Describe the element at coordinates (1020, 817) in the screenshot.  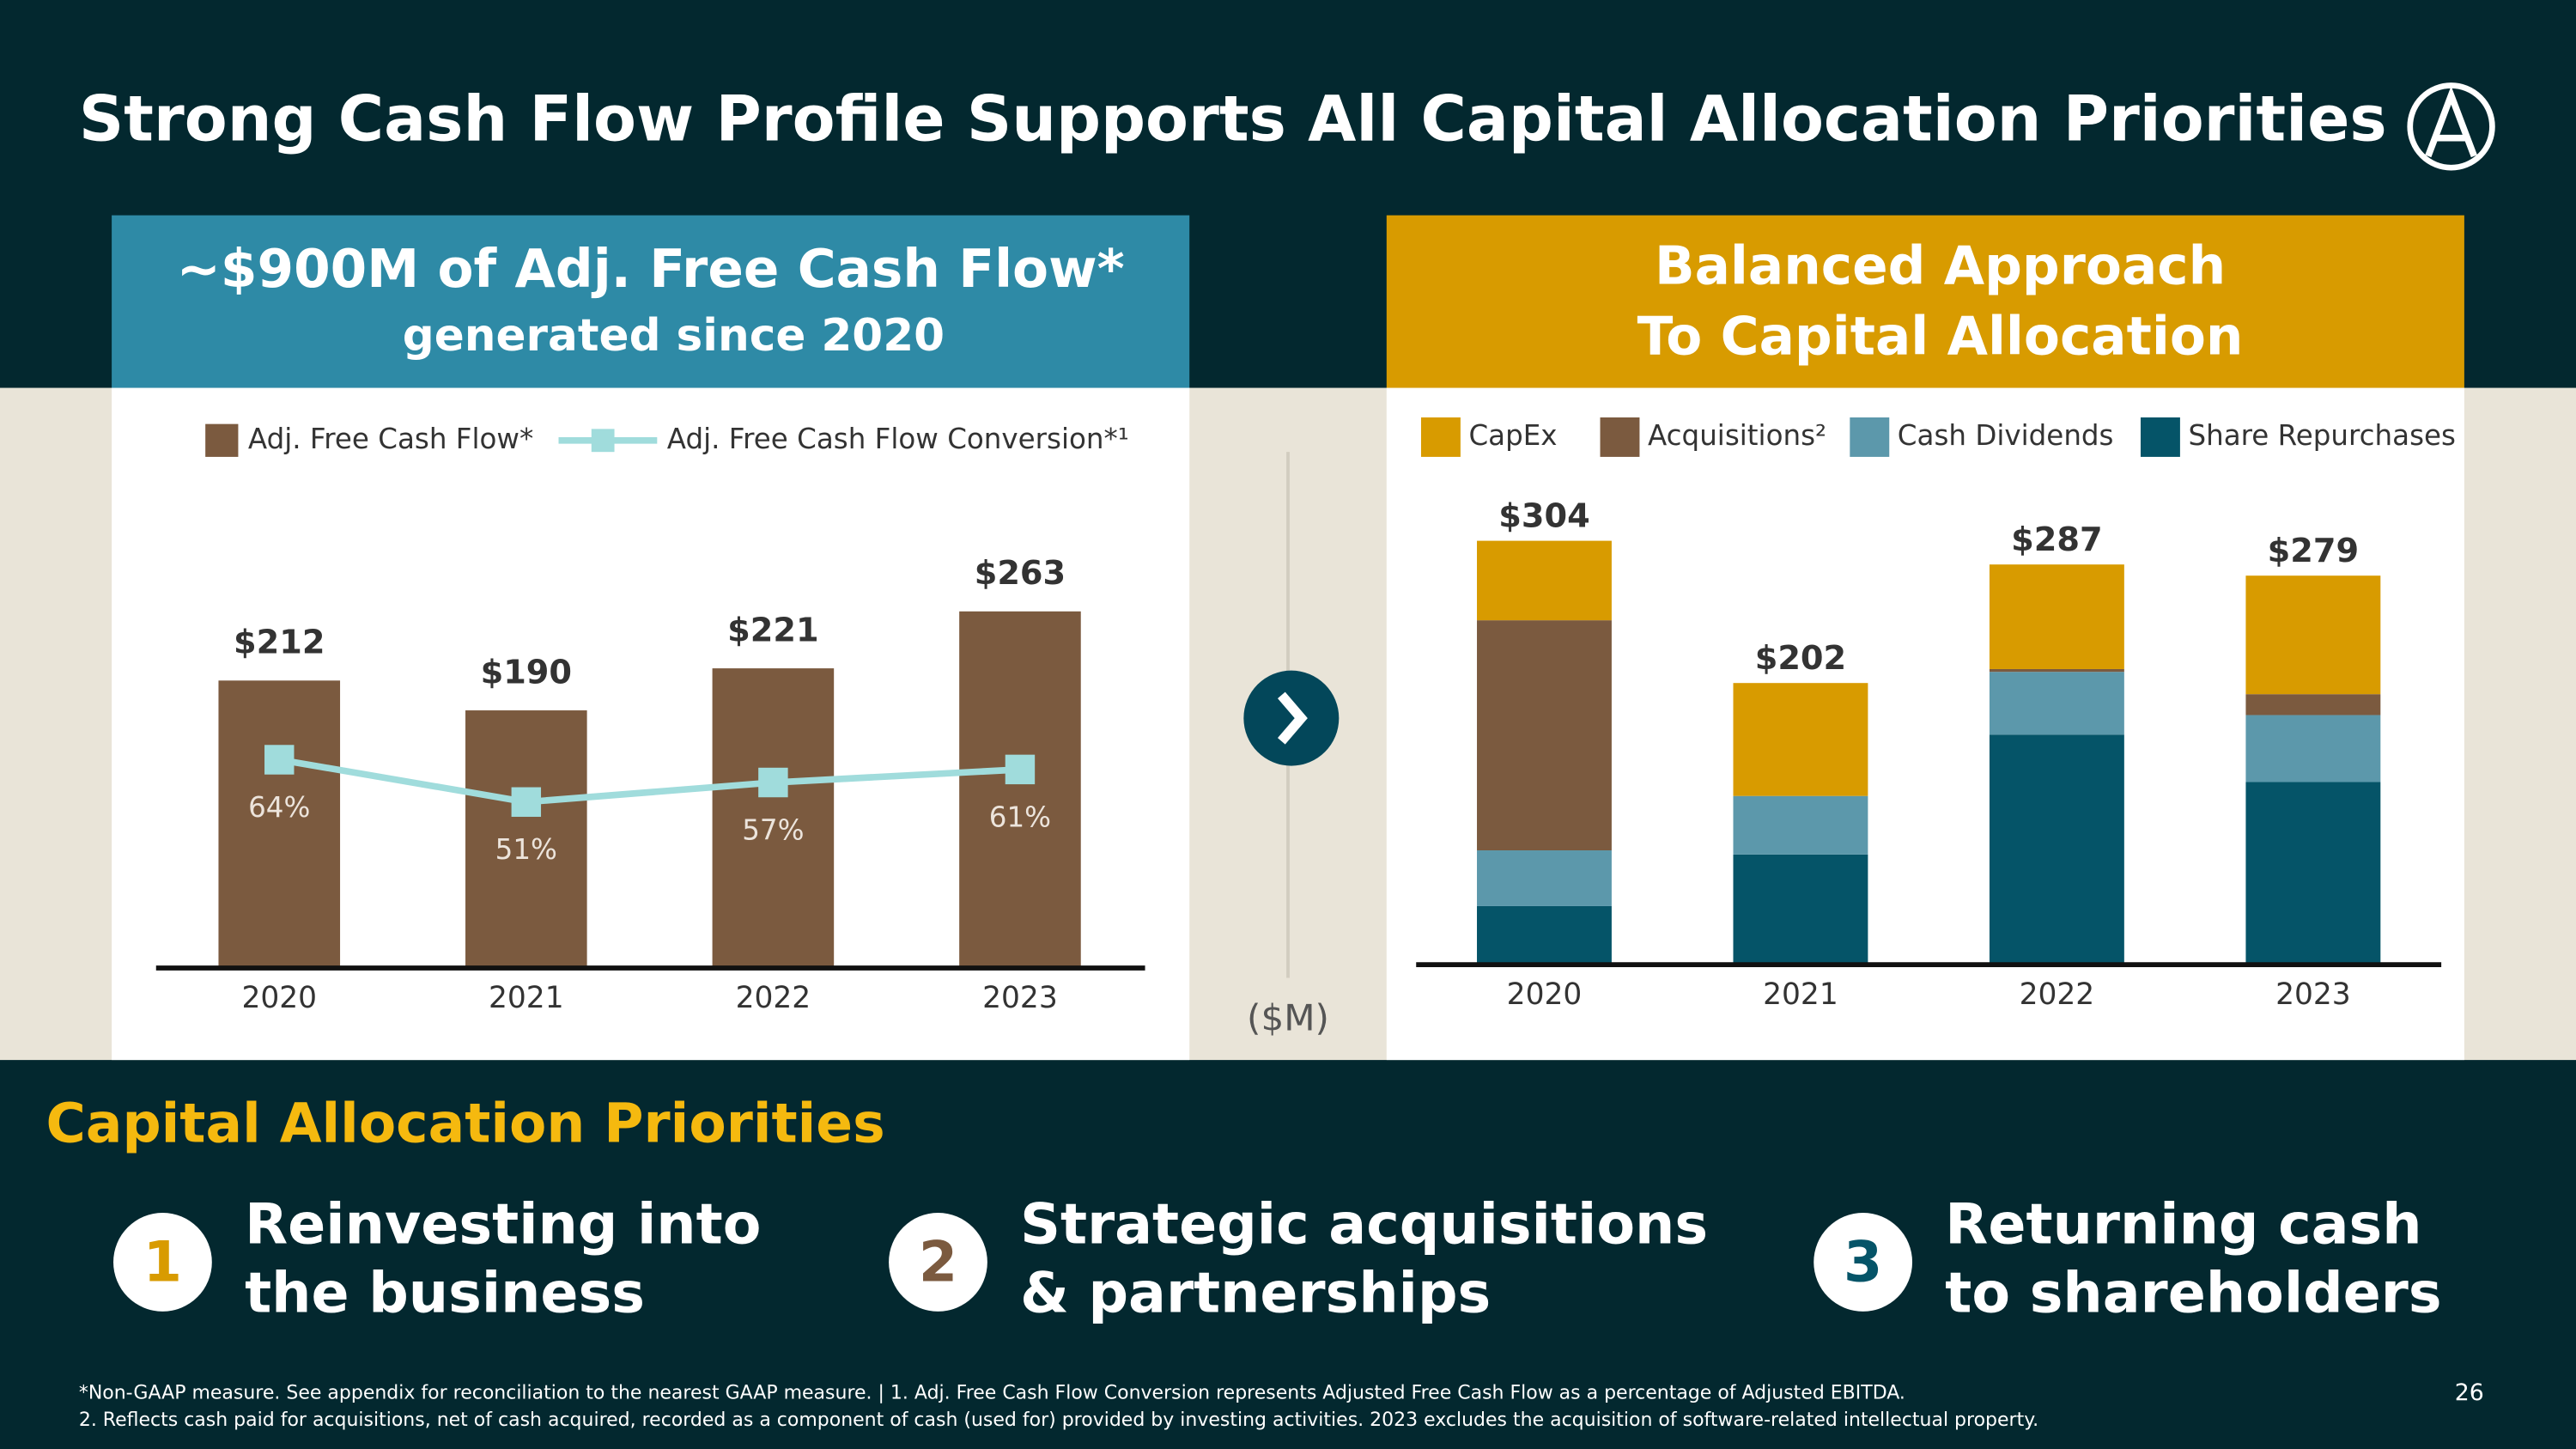
I see `percent-label: 61%` at that location.